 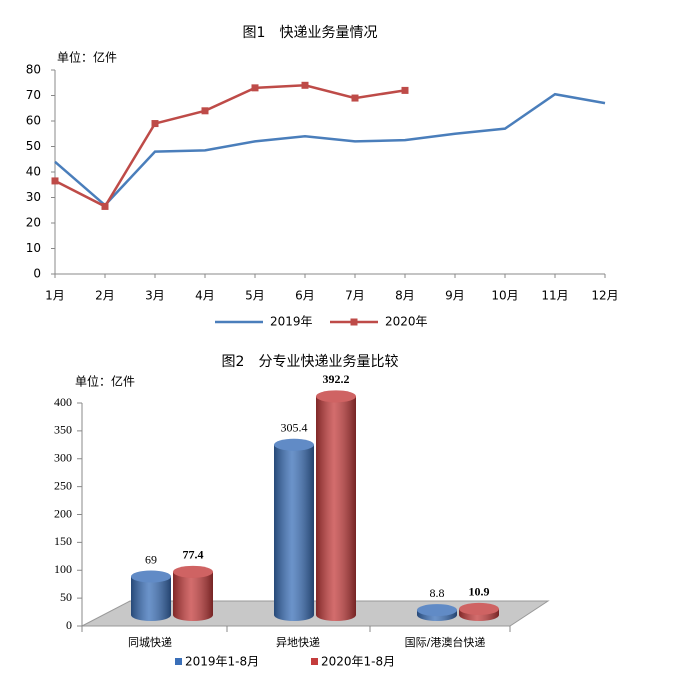 What do you see at coordinates (310, 33) in the screenshot?
I see `chart-title: 图1 快递业务量情况` at bounding box center [310, 33].